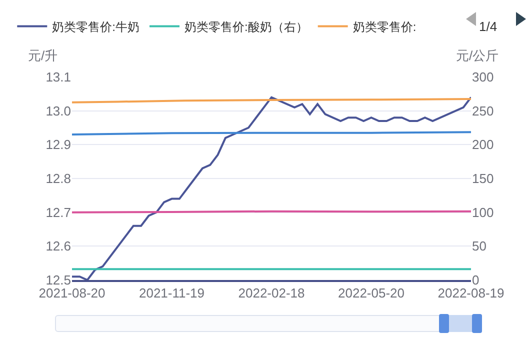 The width and height of the screenshot is (531, 338). Describe the element at coordinates (483, 212) in the screenshot. I see `y2-tick-label: 100` at that location.